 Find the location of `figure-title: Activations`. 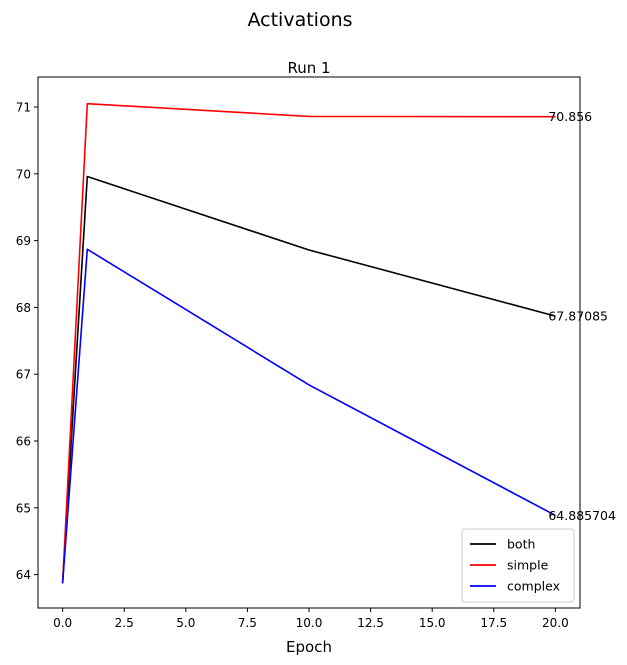

figure-title: Activations is located at coordinates (299, 20).